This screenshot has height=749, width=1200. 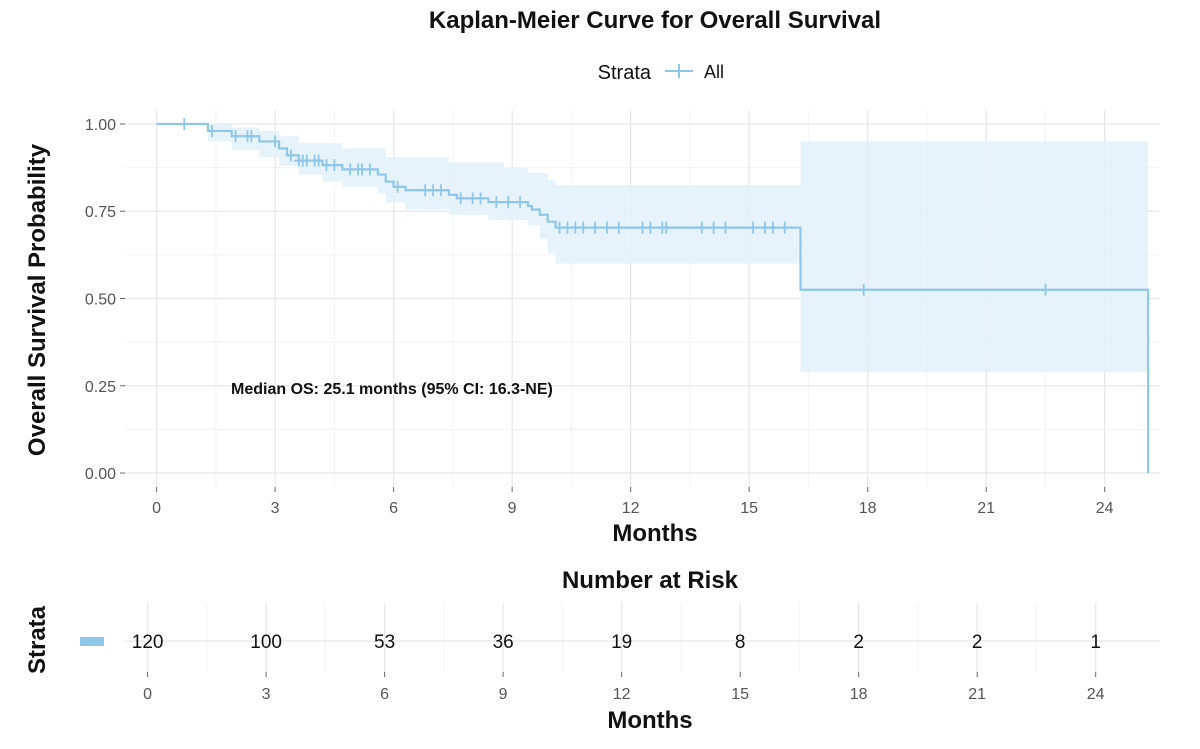 What do you see at coordinates (868, 508) in the screenshot?
I see `x-tick-label: 18` at bounding box center [868, 508].